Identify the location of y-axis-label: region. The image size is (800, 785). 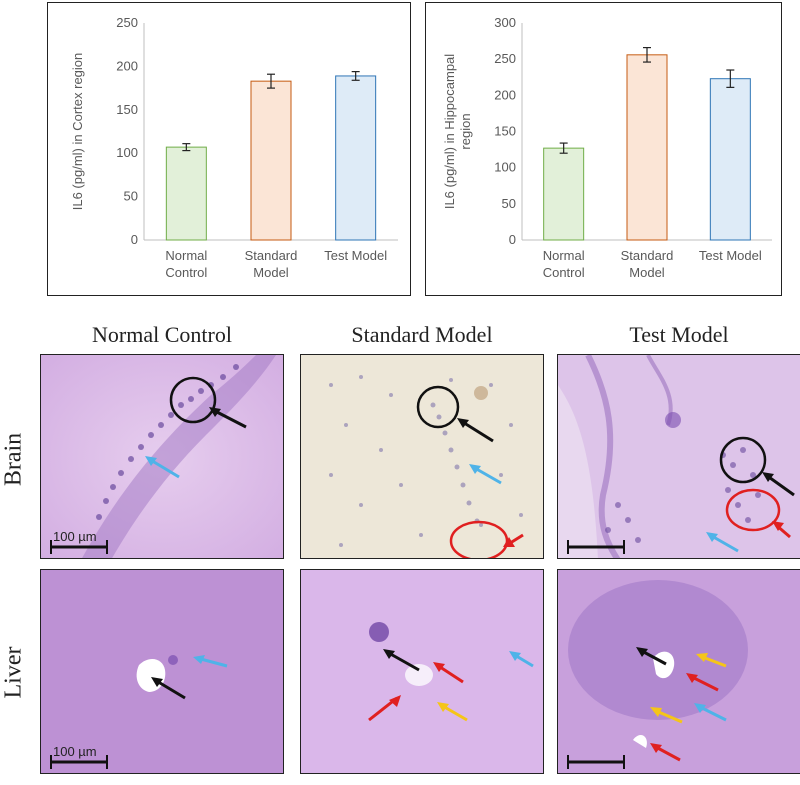
(465, 131).